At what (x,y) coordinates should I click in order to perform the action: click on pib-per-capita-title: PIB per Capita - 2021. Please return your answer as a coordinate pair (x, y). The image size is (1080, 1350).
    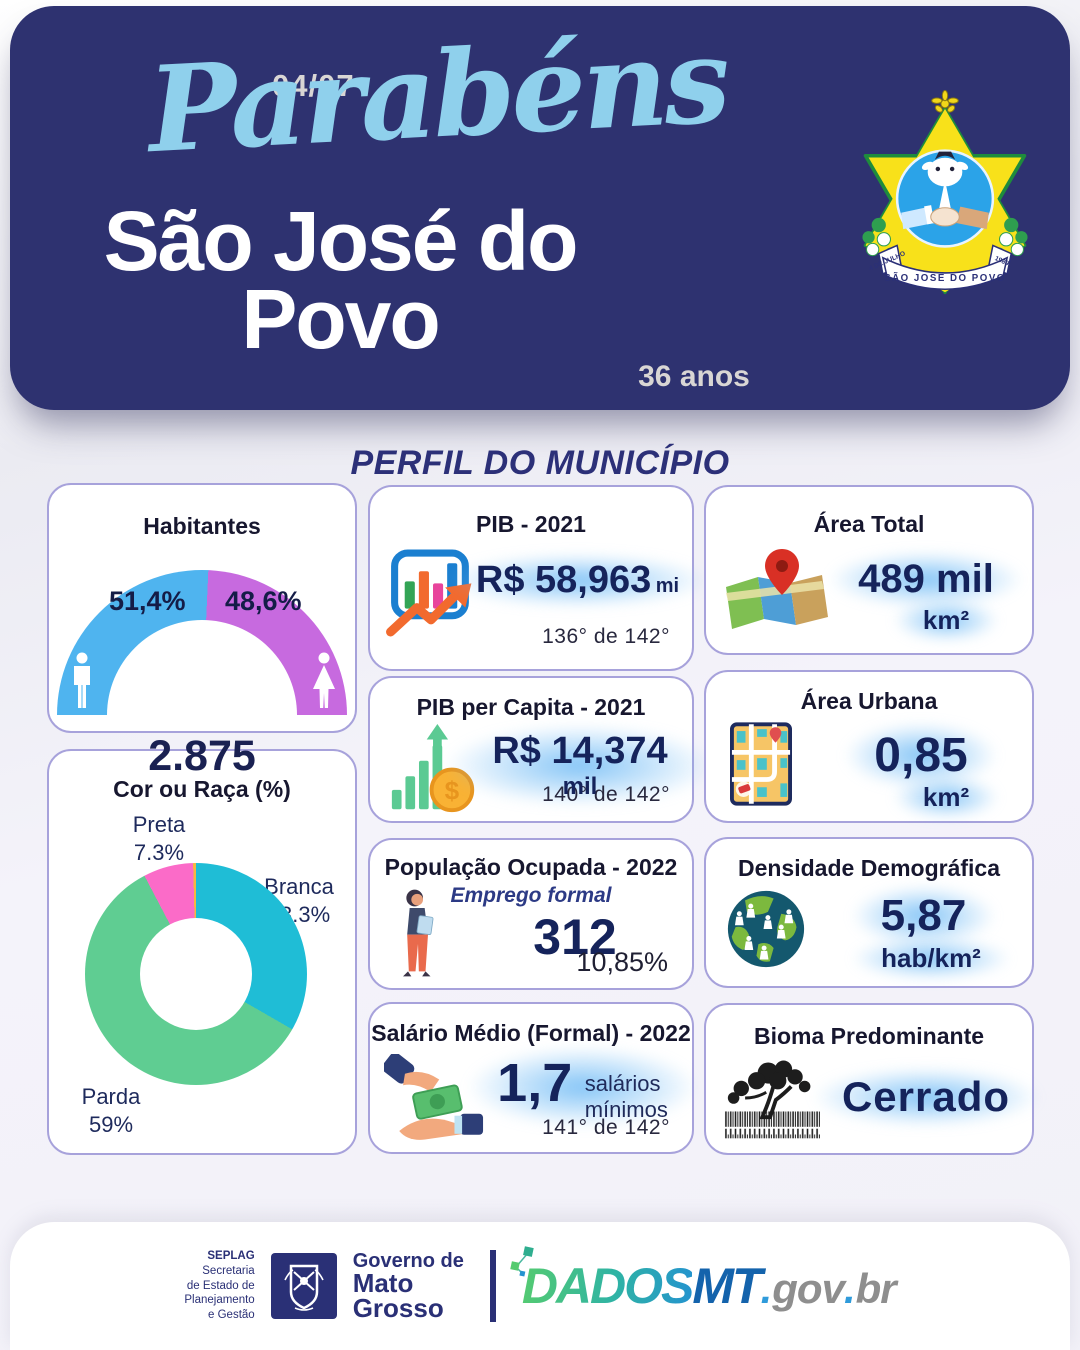
    Looking at the image, I should click on (531, 707).